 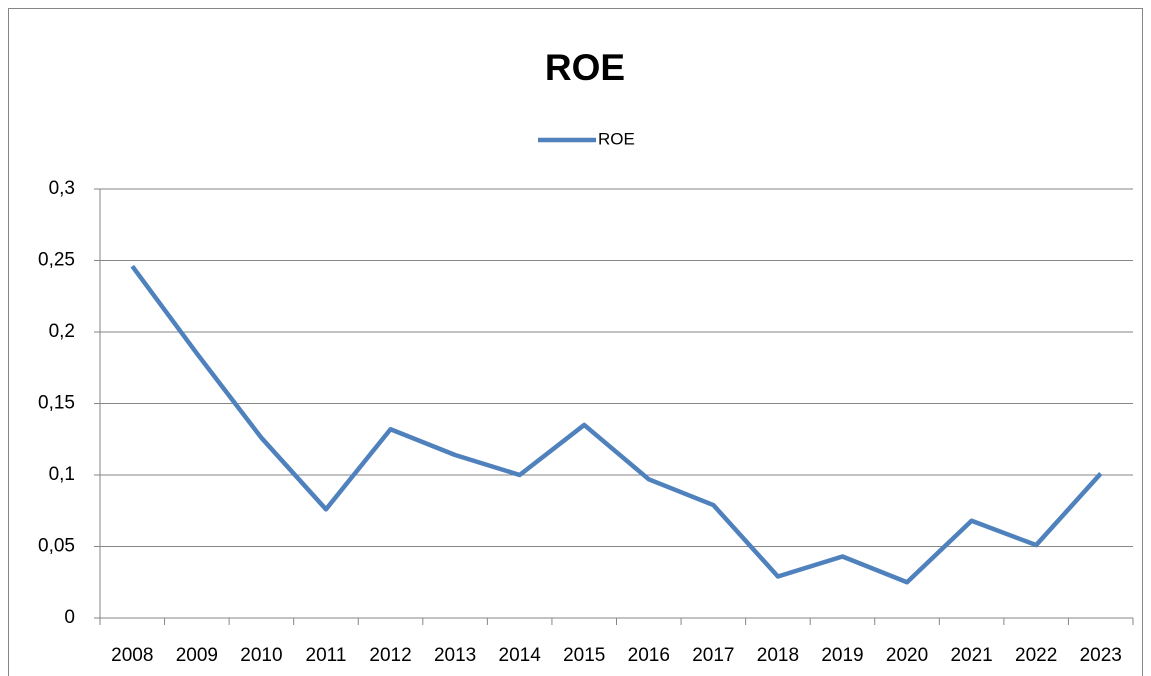 I want to click on x-tick-label: 2017, so click(x=713, y=655).